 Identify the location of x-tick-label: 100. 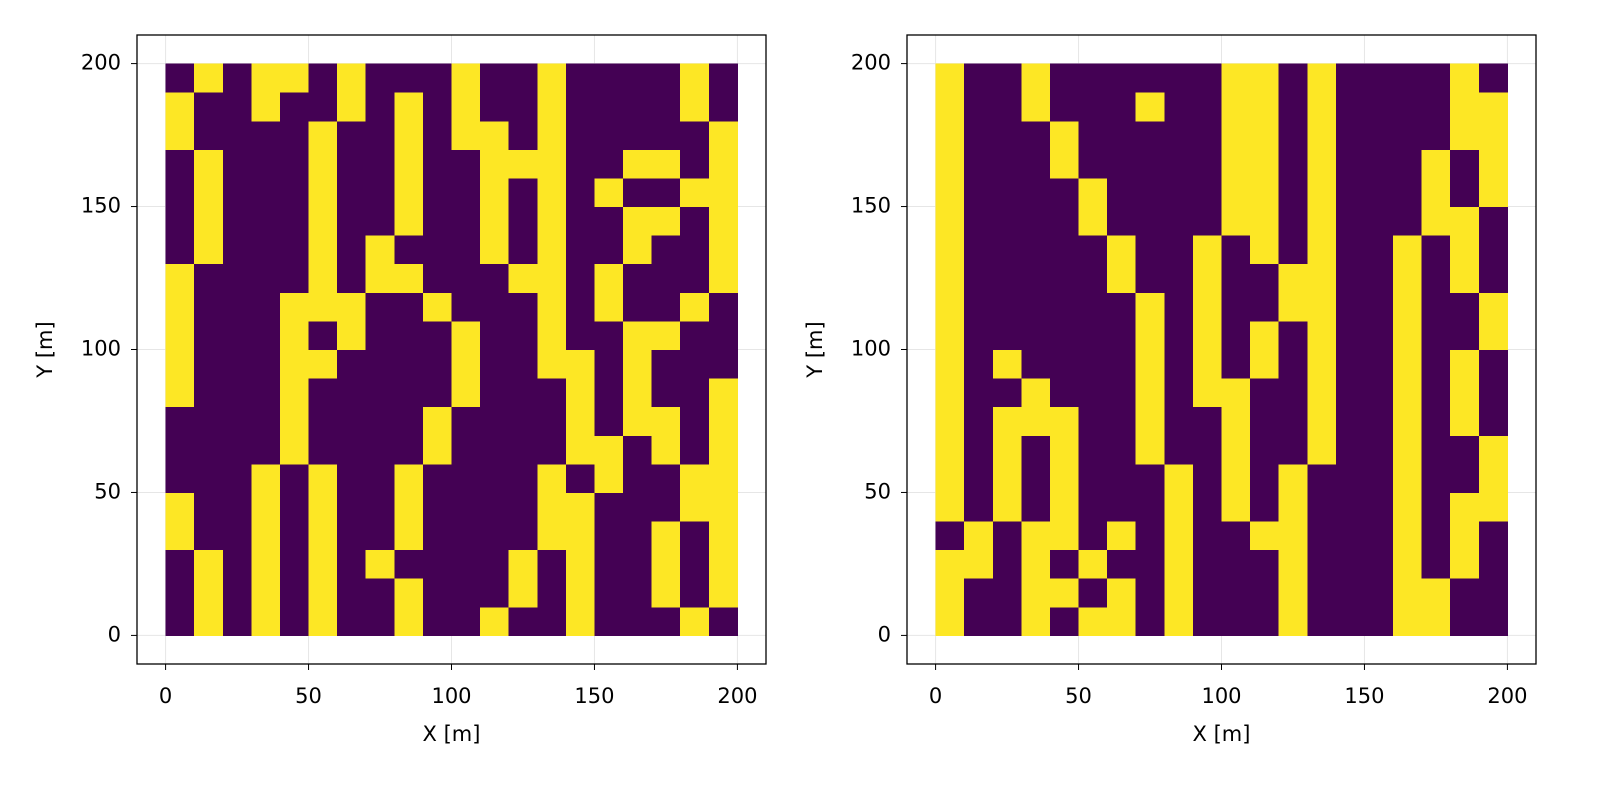
(451, 696).